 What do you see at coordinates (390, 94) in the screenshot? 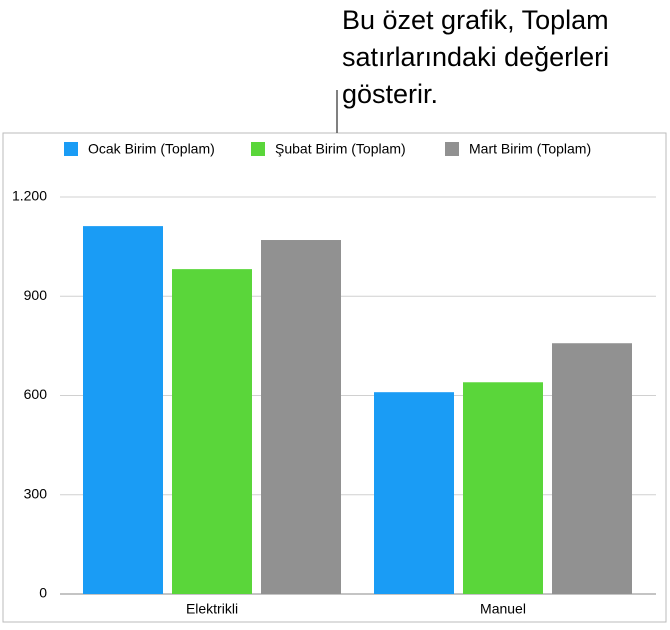
I see `annotation-line: gösterir.` at bounding box center [390, 94].